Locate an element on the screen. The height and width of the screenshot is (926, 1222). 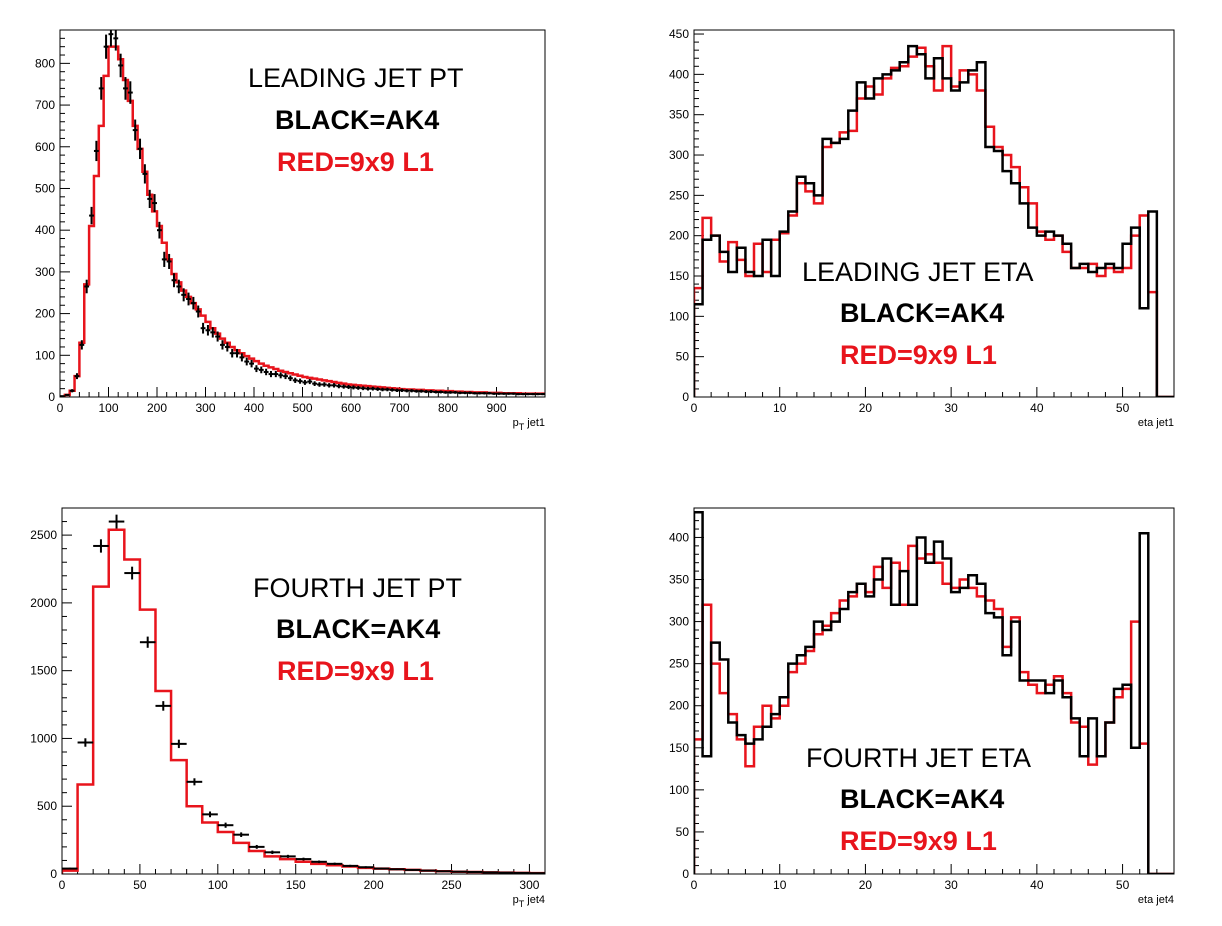
y-tick-label: 350 is located at coordinates (679, 580).